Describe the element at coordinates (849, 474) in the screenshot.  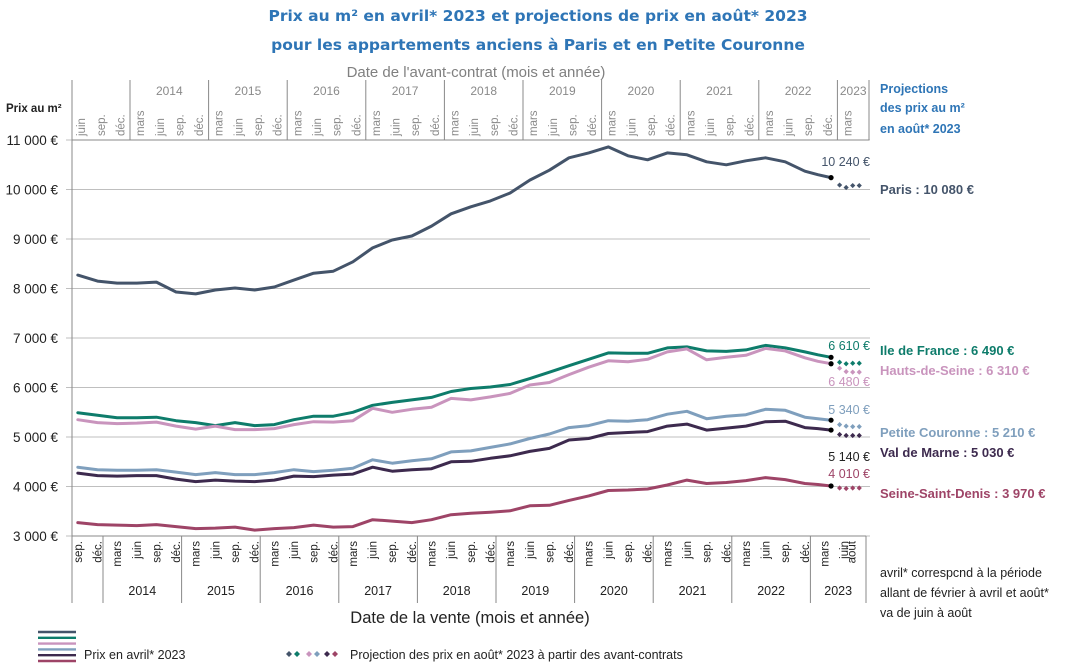
I see `end-value-label: 4 010 €` at that location.